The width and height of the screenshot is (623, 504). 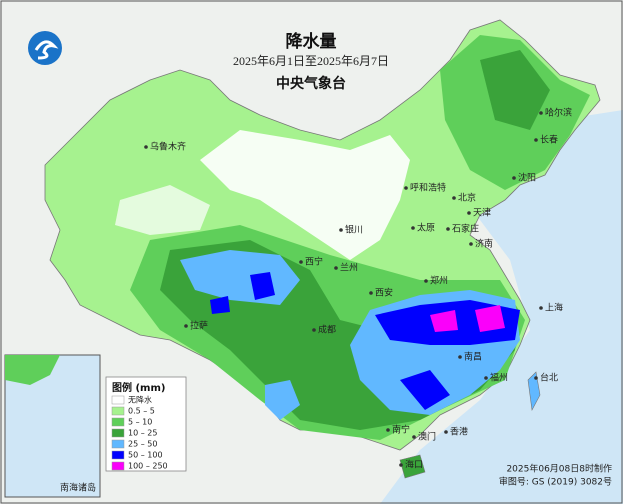 I want to click on legend-label: 50 – 100, so click(x=145, y=455).